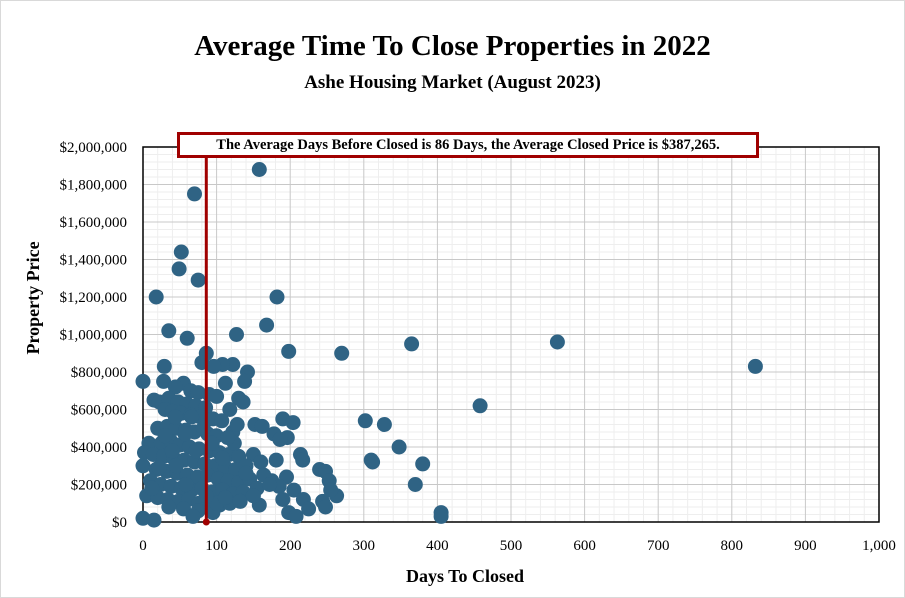 This screenshot has width=905, height=598. Describe the element at coordinates (94, 261) in the screenshot. I see `y-tick-label: $1,400,000` at that location.